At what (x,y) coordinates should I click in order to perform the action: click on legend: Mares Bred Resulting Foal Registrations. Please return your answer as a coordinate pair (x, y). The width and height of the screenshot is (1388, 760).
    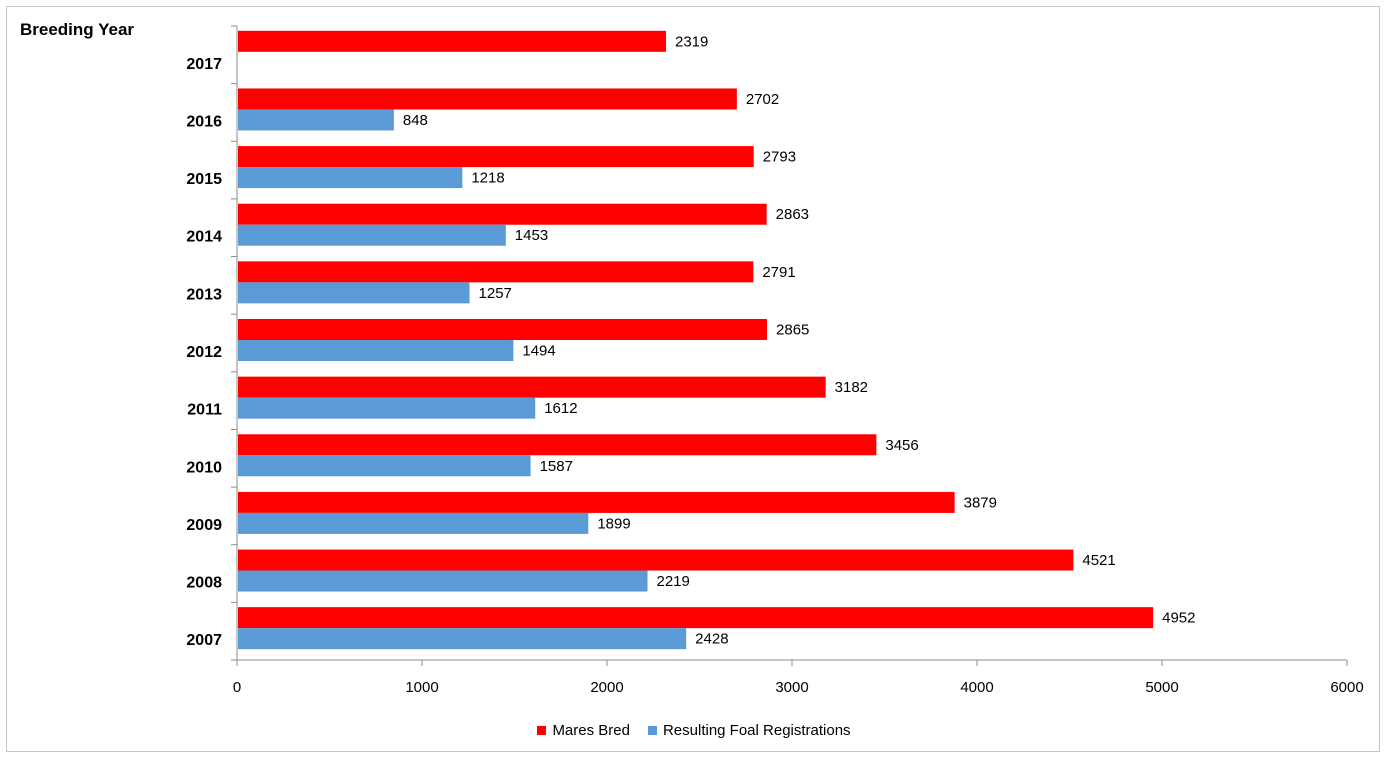
    Looking at the image, I should click on (694, 730).